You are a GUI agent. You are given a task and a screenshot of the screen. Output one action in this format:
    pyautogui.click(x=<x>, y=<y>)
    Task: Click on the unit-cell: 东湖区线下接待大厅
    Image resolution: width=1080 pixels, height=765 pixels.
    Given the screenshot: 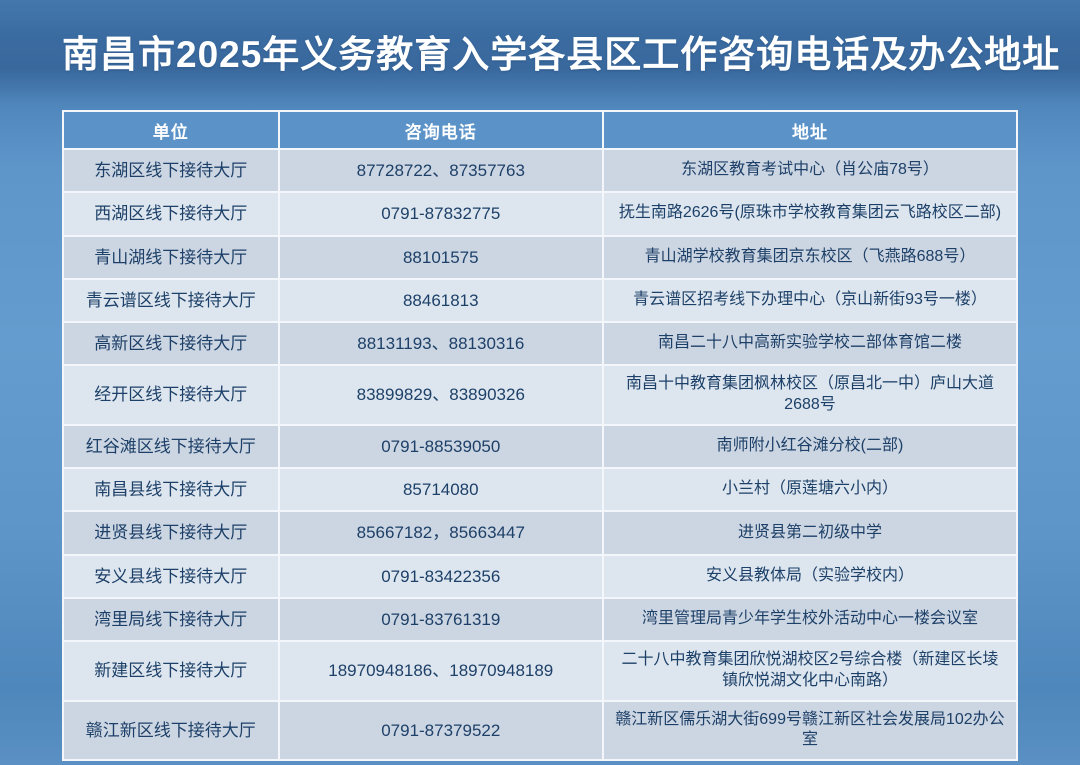 What is the action you would take?
    pyautogui.click(x=171, y=170)
    